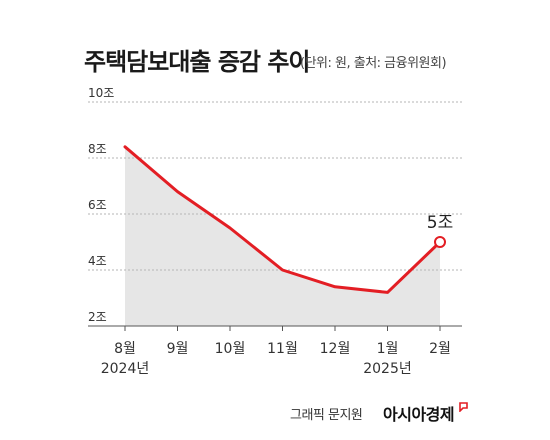 The image size is (550, 440). What do you see at coordinates (387, 369) in the screenshot?
I see `x-year-label: 2025년` at bounding box center [387, 369].